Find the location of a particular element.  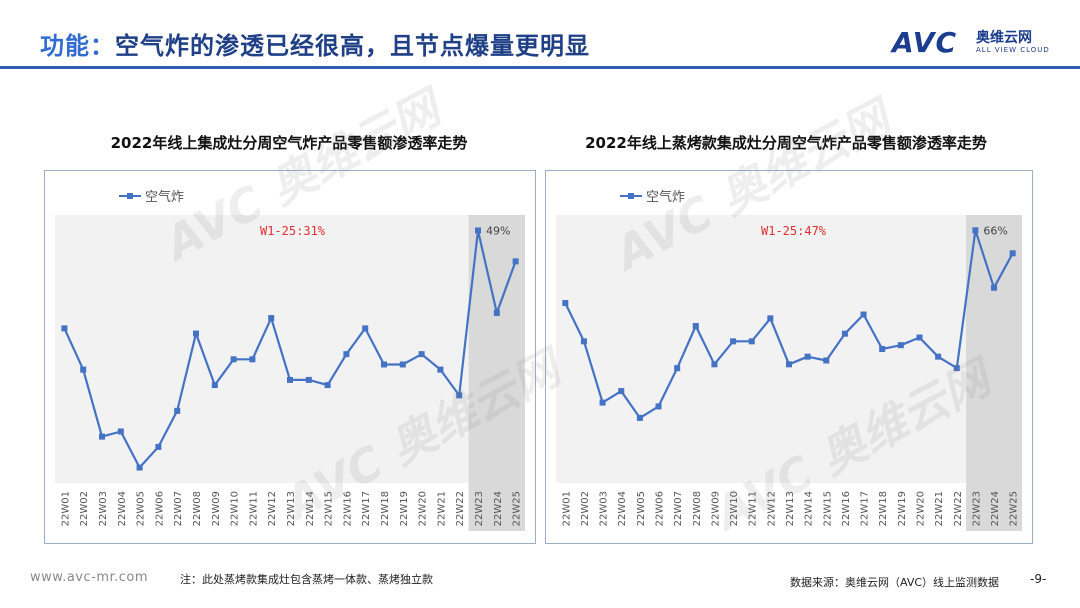

page-title: 功能：空气炸的渗透已经很高，且节点爆量更明显 is located at coordinates (315, 43).